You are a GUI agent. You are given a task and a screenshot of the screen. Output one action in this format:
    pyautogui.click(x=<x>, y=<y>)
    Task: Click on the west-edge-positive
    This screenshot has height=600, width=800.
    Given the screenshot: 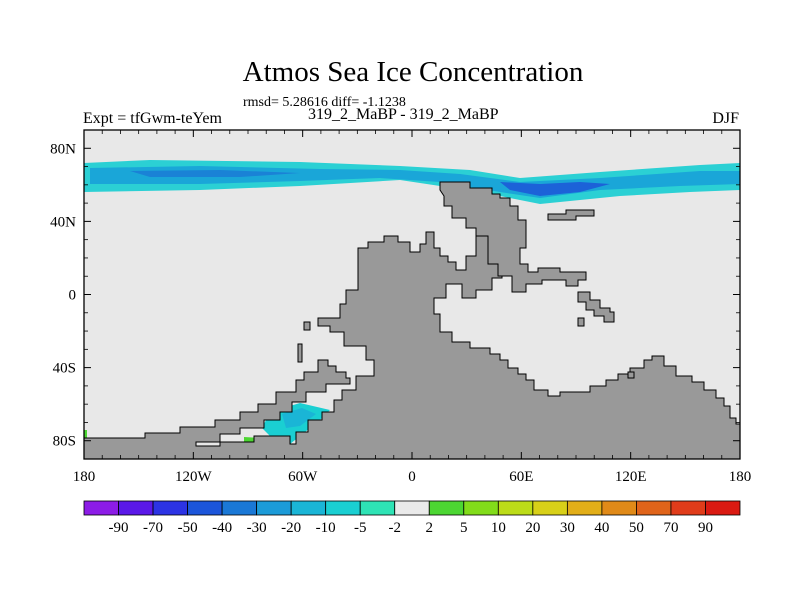 What is the action you would take?
    pyautogui.click(x=85, y=434)
    